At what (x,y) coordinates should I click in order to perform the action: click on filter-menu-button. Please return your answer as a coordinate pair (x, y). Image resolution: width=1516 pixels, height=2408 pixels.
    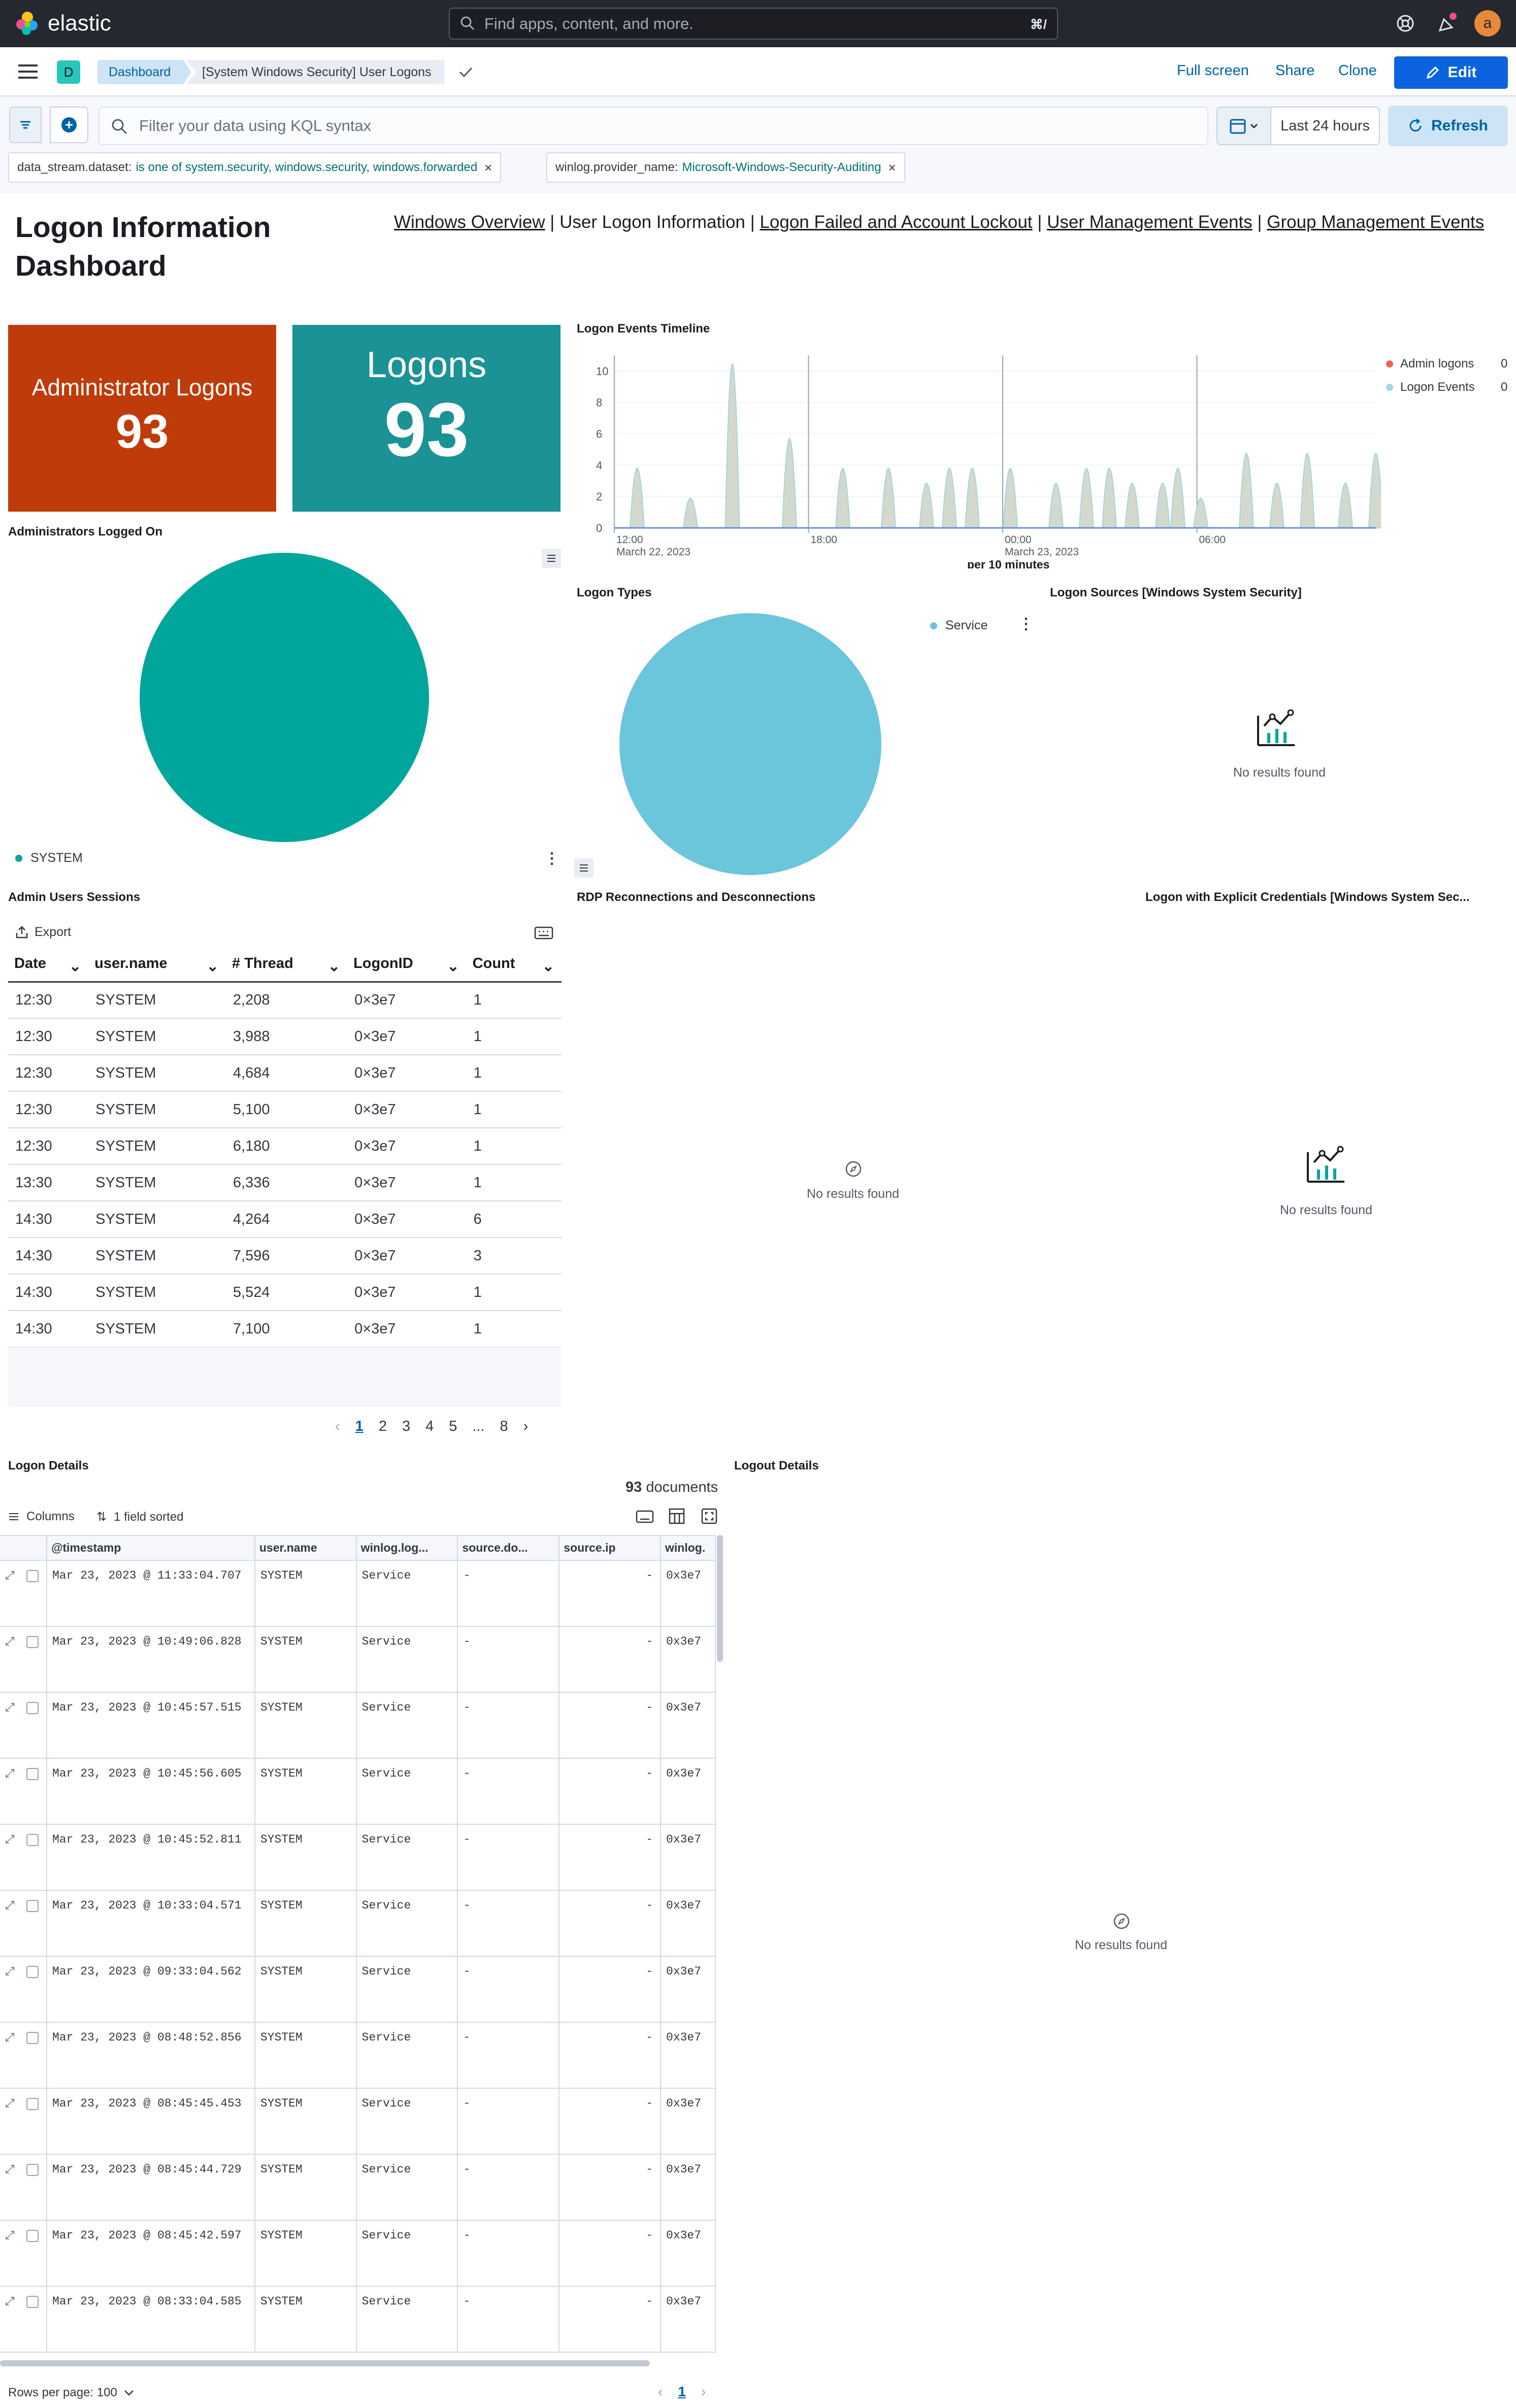
    Looking at the image, I should click on (25, 125).